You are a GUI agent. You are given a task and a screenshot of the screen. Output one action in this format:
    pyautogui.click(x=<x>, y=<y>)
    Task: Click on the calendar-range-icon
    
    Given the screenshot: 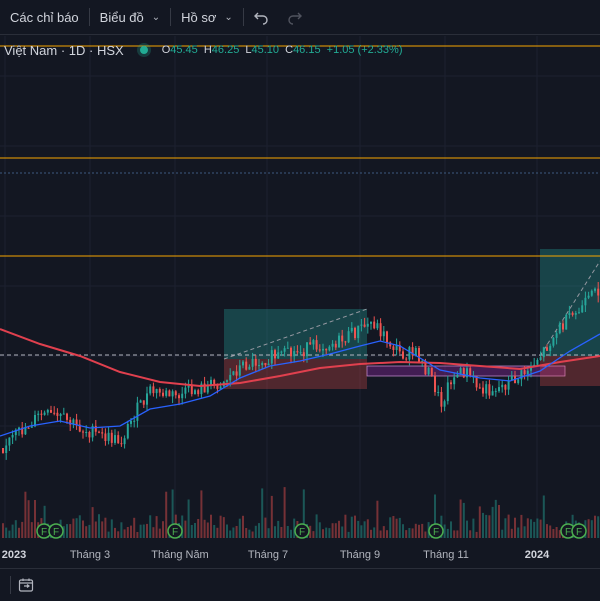 What is the action you would take?
    pyautogui.click(x=26, y=585)
    